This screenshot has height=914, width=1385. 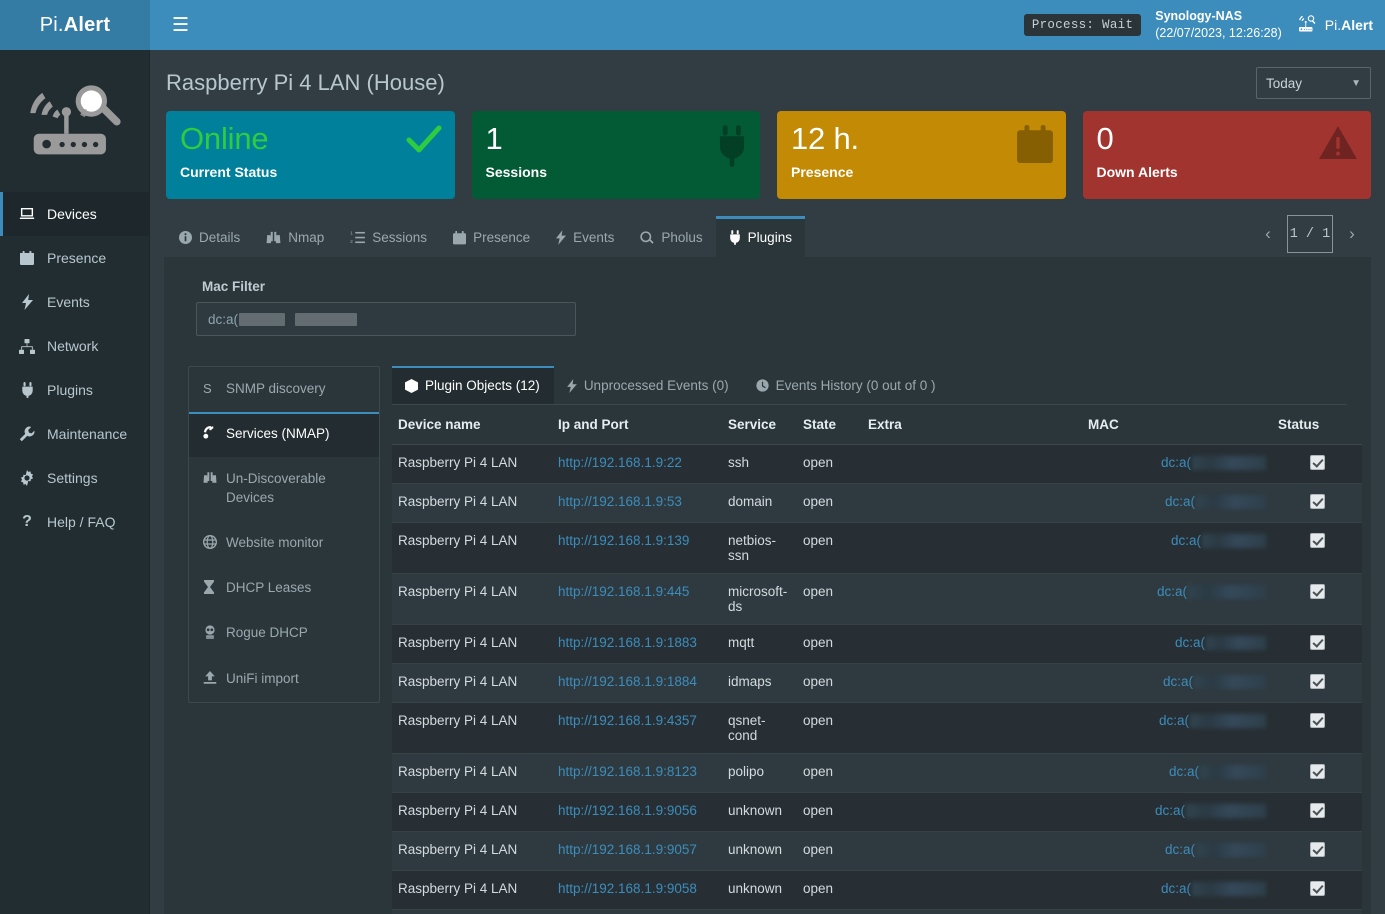 I want to click on ip-link: http://192.168.1.9:9057, so click(x=627, y=849).